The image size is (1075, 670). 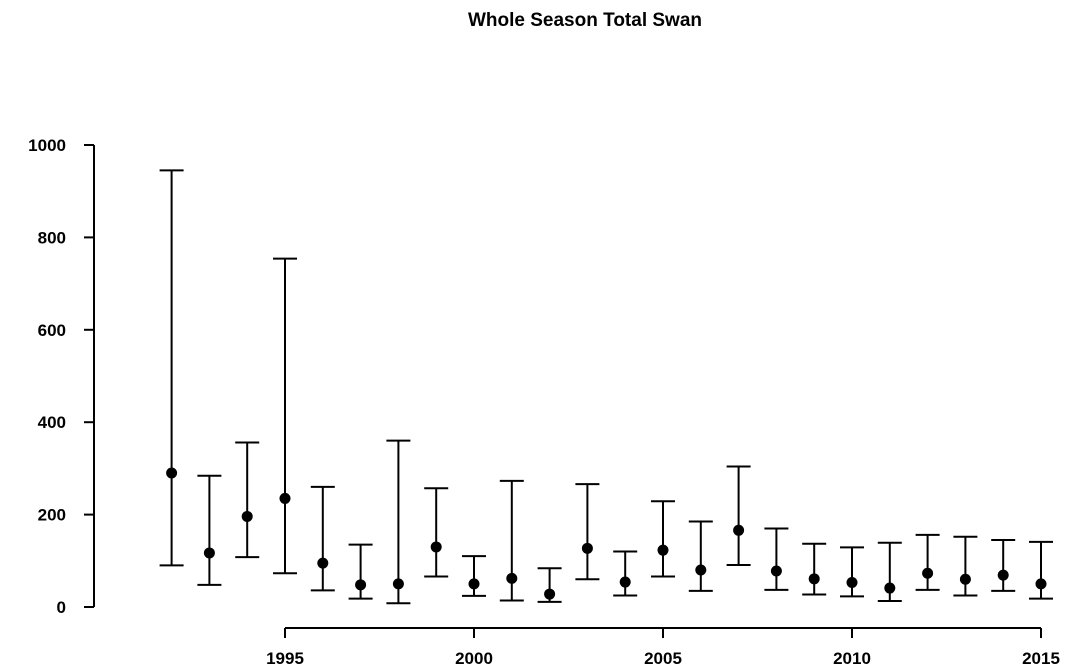 What do you see at coordinates (52, 330) in the screenshot?
I see `y-tick-label: 600` at bounding box center [52, 330].